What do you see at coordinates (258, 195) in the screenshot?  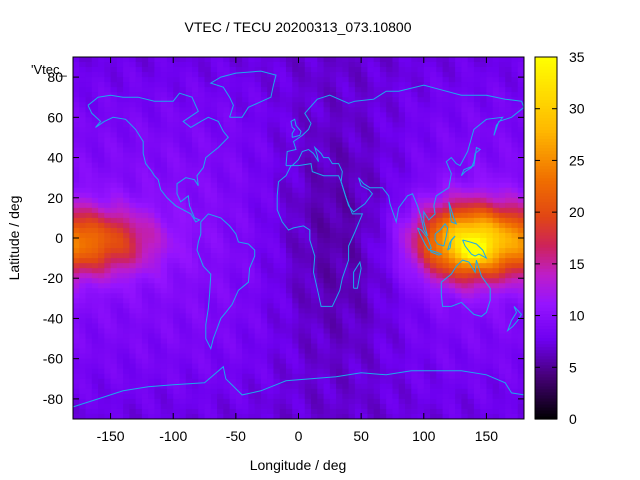 I see `heatmap-cell-1973` at bounding box center [258, 195].